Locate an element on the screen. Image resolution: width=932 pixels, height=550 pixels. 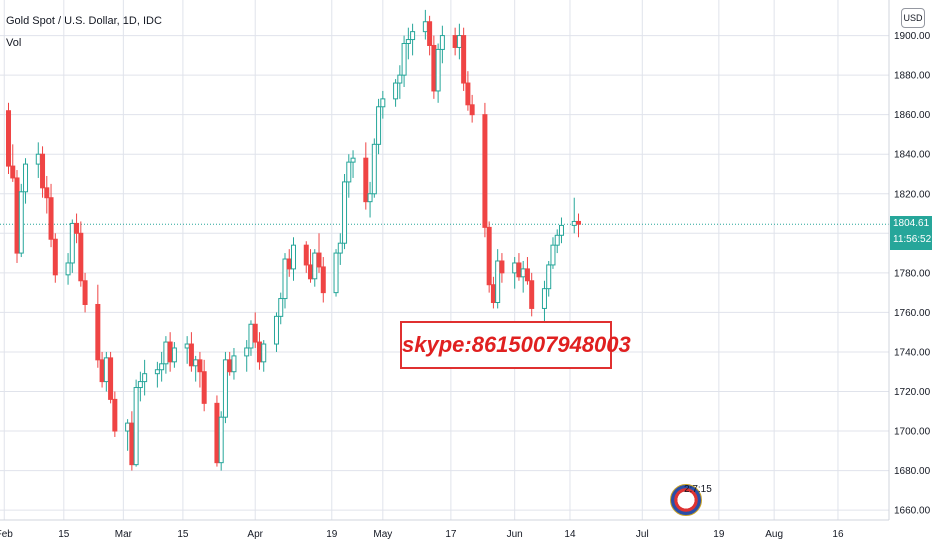
y-tick-label: 1720.00 is located at coordinates (912, 392).